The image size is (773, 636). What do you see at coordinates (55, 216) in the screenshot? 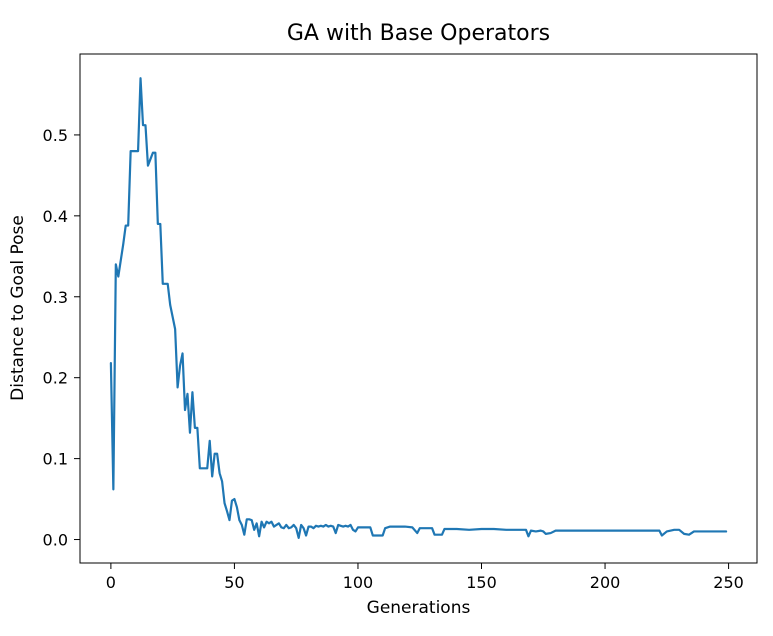
I see `y-tick-label: 0.4` at bounding box center [55, 216].